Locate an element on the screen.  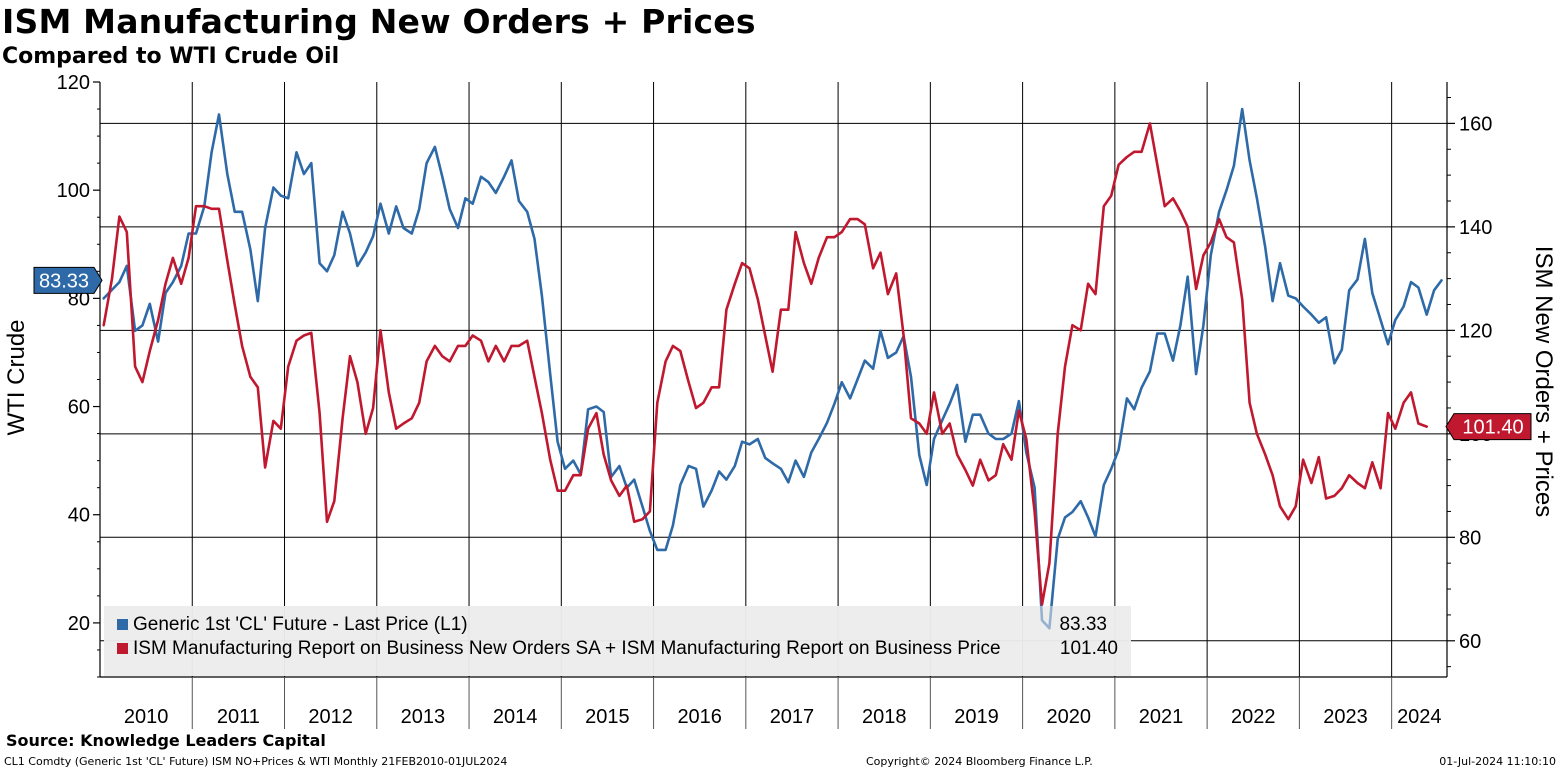
year-label: 2018 is located at coordinates (884, 717).